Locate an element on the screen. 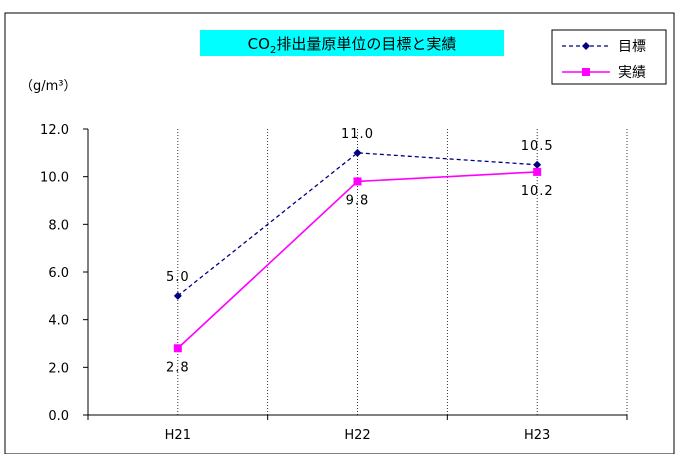 Image resolution: width=680 pixels, height=454 pixels. legend-target-marker is located at coordinates (586, 46).